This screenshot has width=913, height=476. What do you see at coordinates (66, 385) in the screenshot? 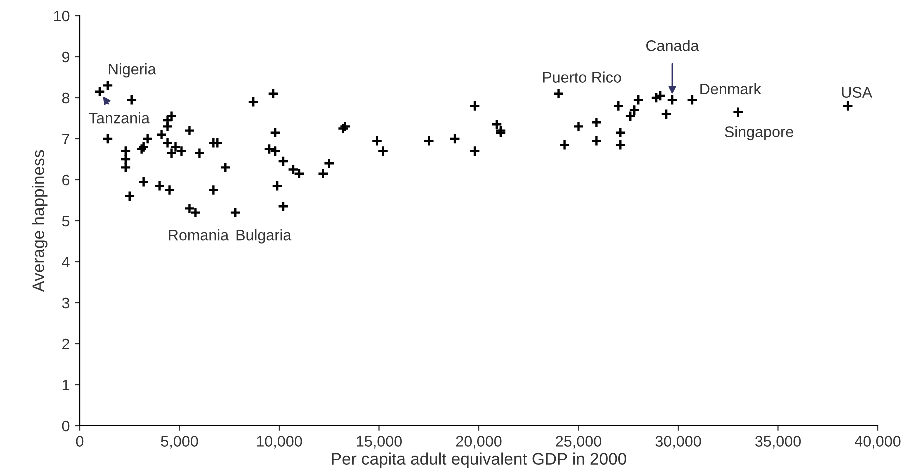
I see `y-tick-label: 1` at bounding box center [66, 385].